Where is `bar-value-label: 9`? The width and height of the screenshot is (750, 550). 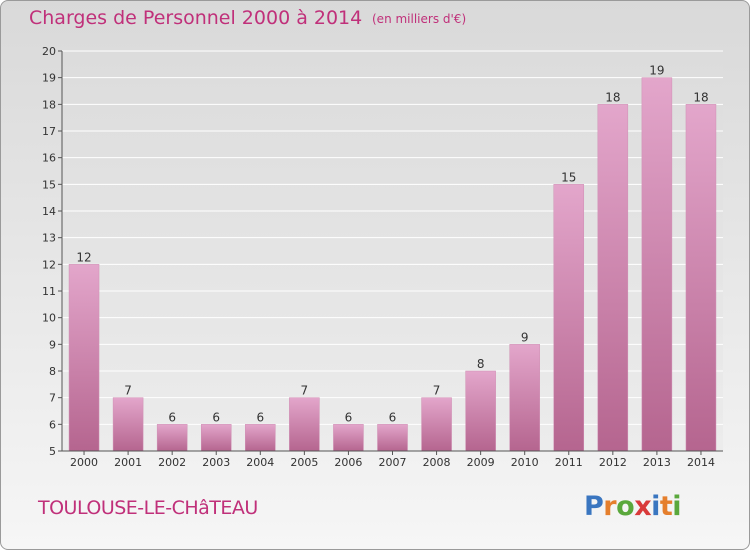 bar-value-label: 9 is located at coordinates (525, 337).